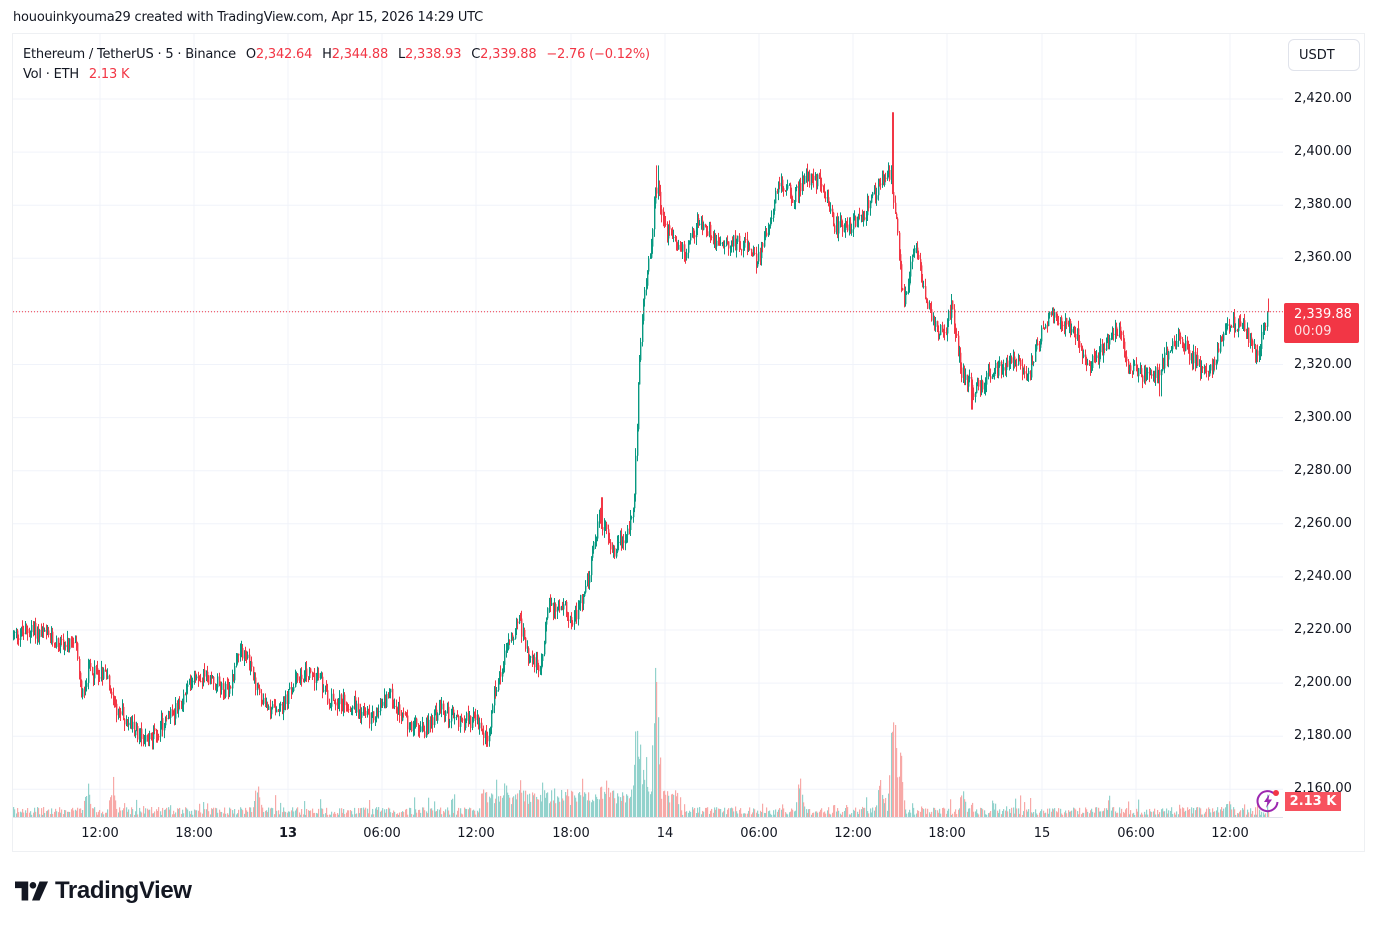 Image resolution: width=1378 pixels, height=927 pixels. Describe the element at coordinates (1323, 314) in the screenshot. I see `last-price-value: 2,339.88` at that location.